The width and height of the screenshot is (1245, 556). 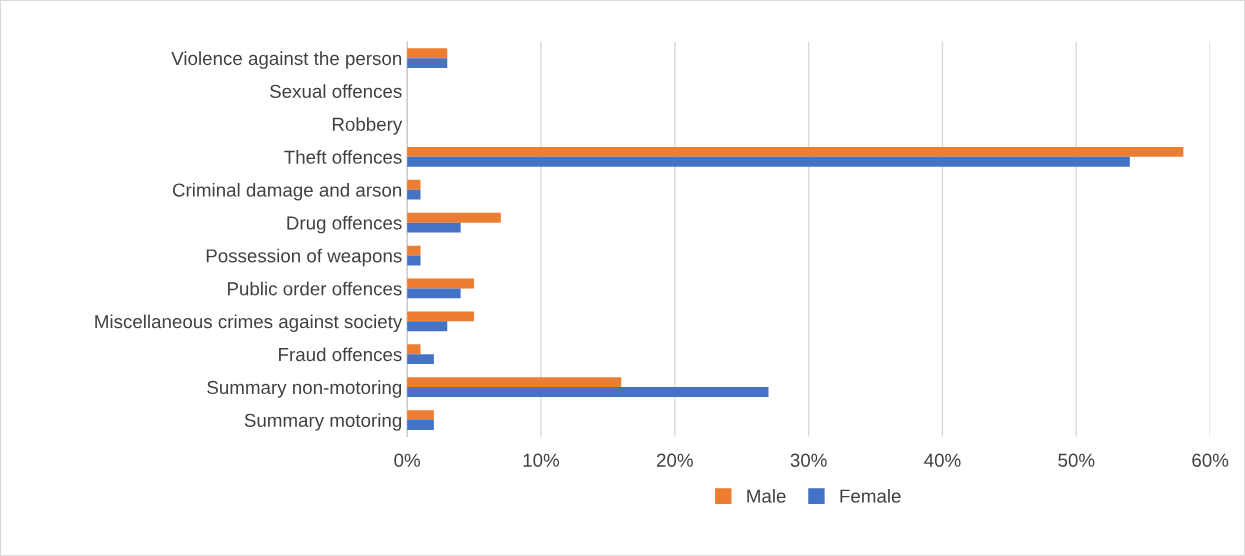 What do you see at coordinates (344, 224) in the screenshot?
I see `y-tick-label: Drug offences` at bounding box center [344, 224].